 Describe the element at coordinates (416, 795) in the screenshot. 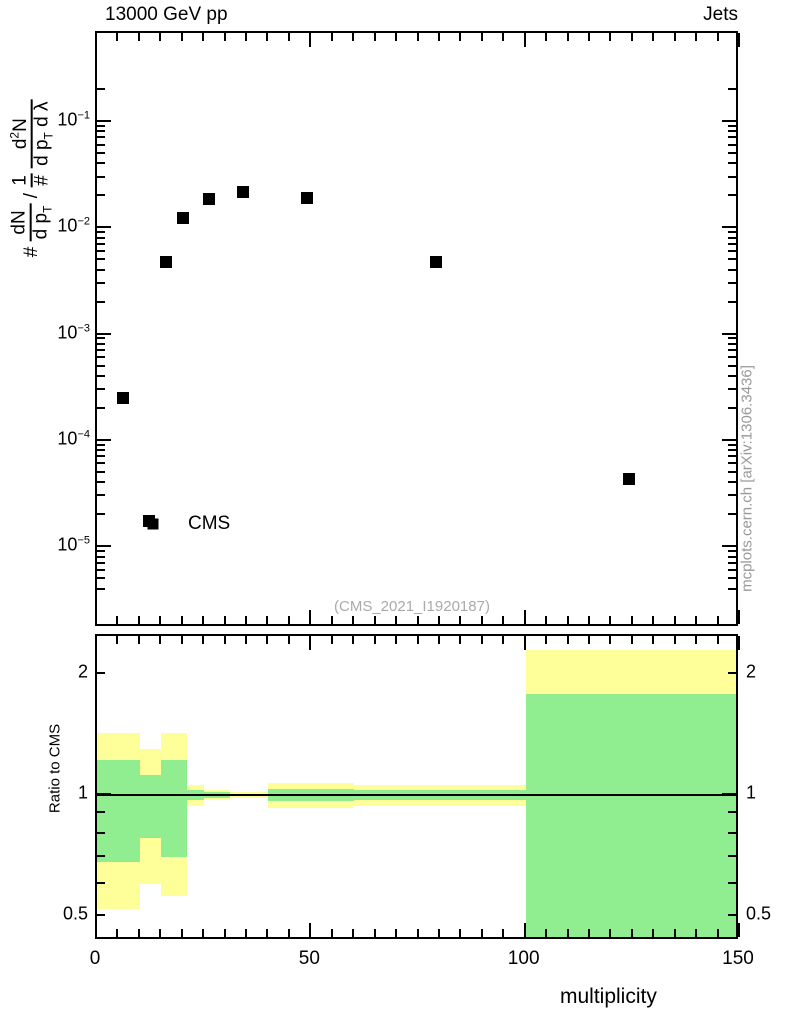

I see `ratio-reference-line` at that location.